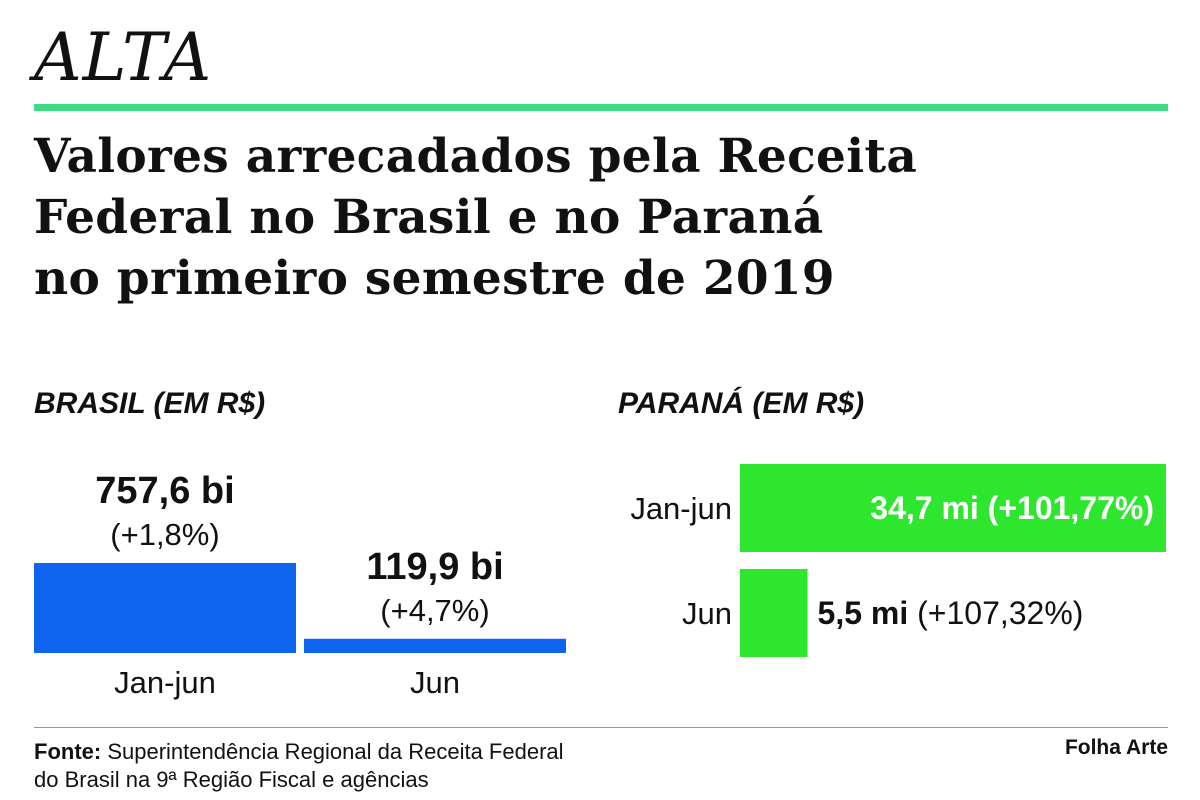 The image size is (1200, 800). Describe the element at coordinates (1116, 747) in the screenshot. I see `credit: Folha Arte` at that location.